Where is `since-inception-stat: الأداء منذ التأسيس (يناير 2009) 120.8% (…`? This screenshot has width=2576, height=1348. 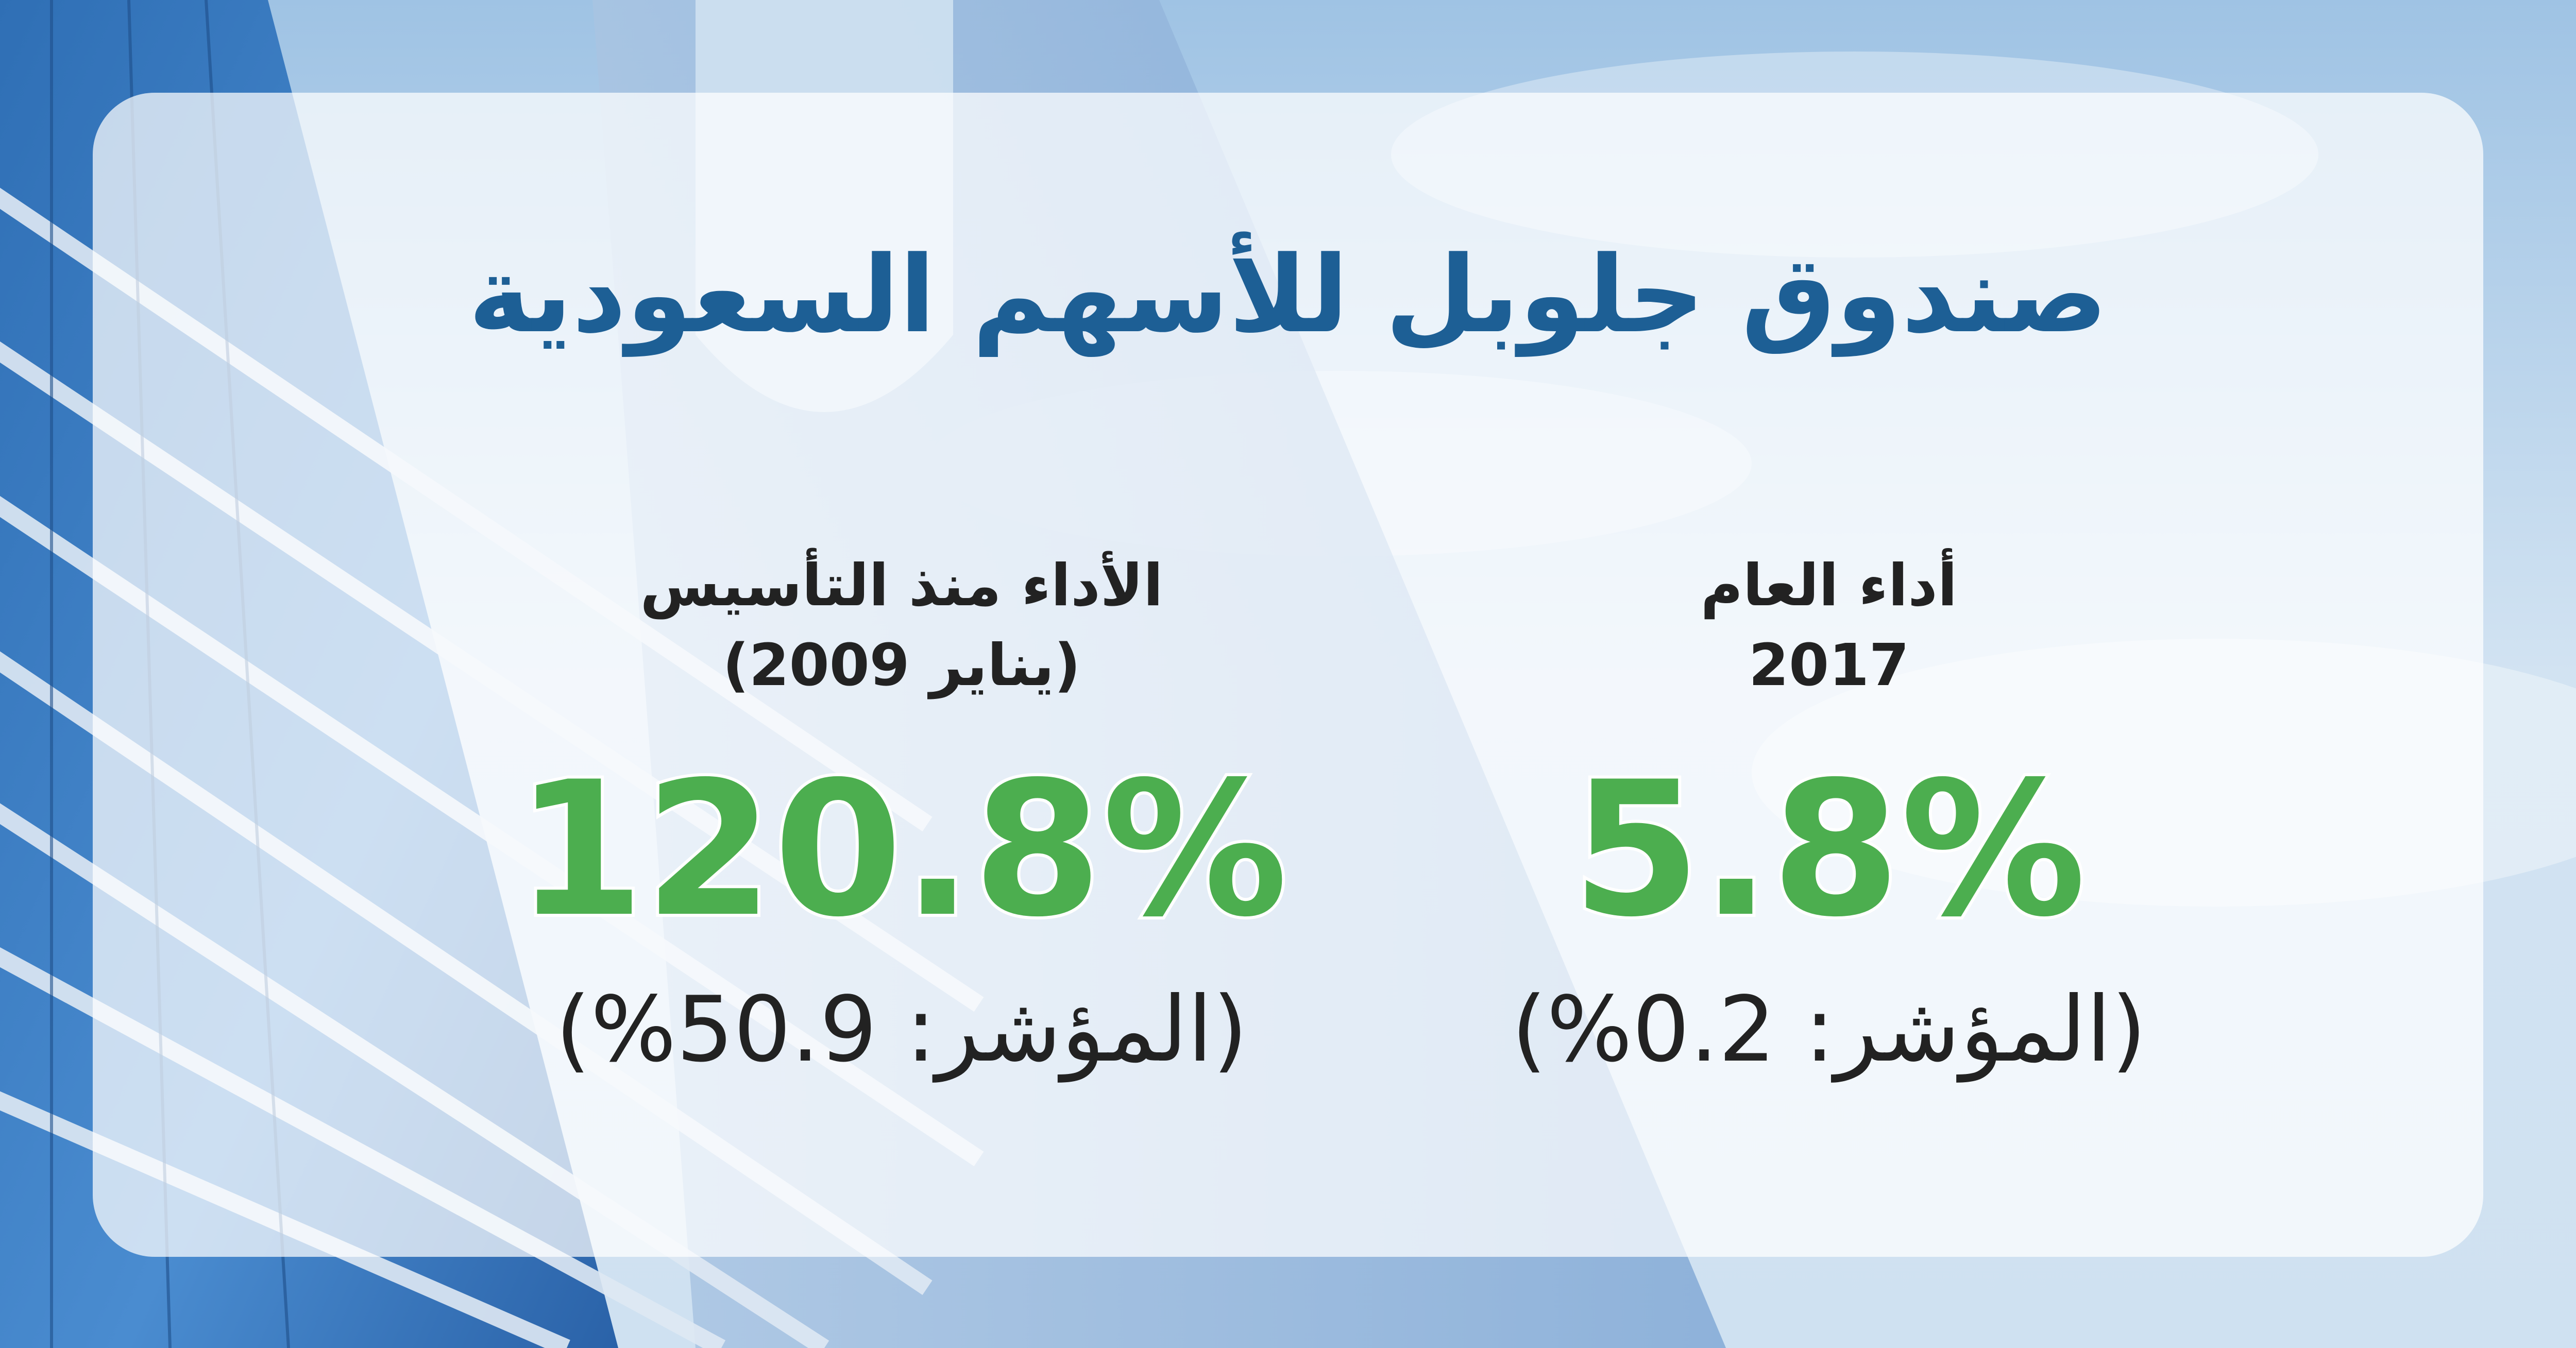
since-inception-stat: الأداء منذ التأسيس (يناير 2009) 120.8% (… is located at coordinates (901, 816).